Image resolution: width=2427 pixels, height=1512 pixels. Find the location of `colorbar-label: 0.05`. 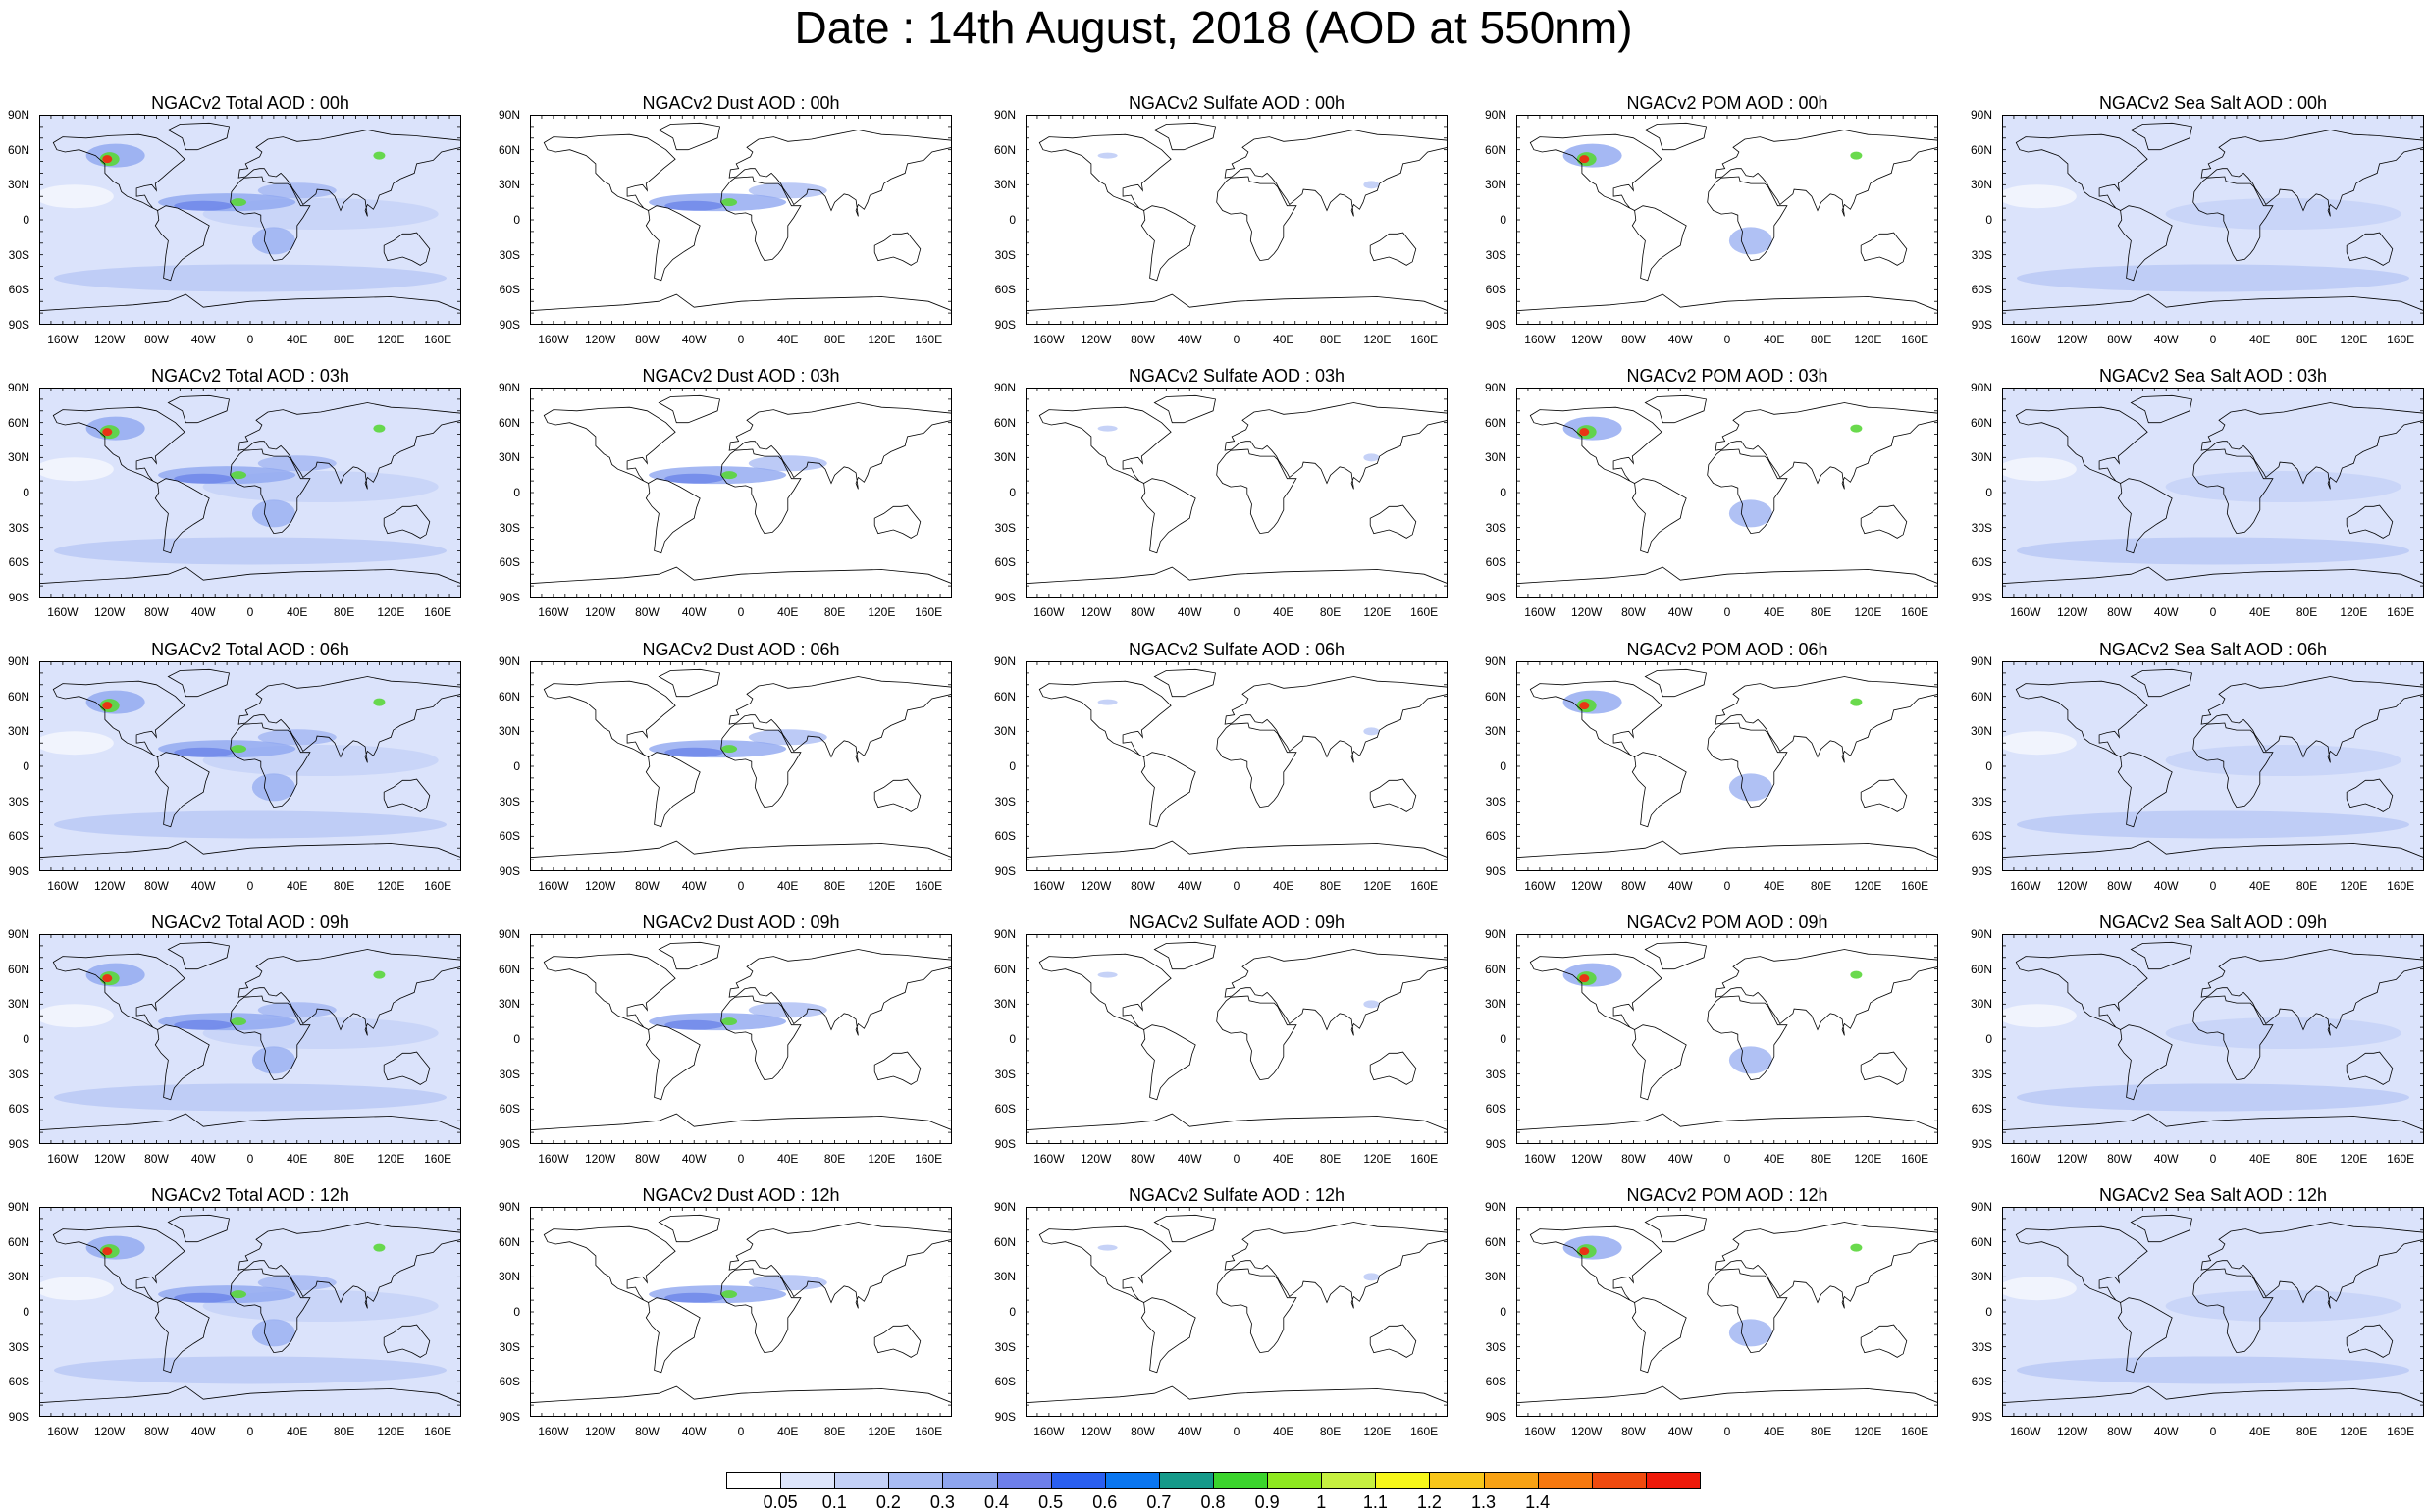

colorbar-label: 0.05 is located at coordinates (780, 1502).